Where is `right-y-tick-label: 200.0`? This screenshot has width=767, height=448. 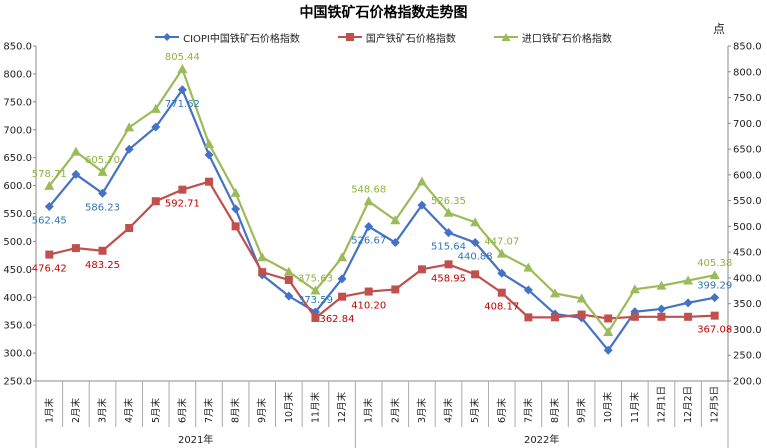
right-y-tick-label: 200.0 is located at coordinates (747, 382).